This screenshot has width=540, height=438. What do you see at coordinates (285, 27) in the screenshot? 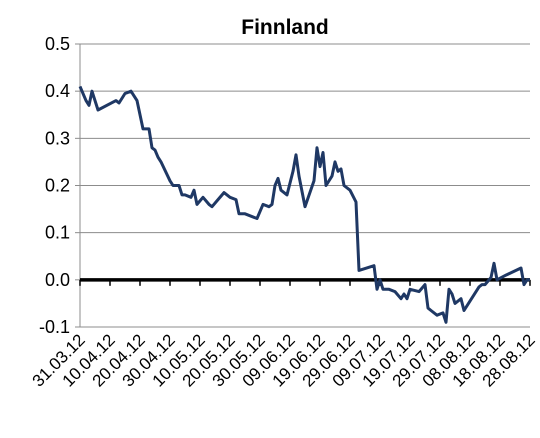
I see `chart-title: Finnland` at bounding box center [285, 27].